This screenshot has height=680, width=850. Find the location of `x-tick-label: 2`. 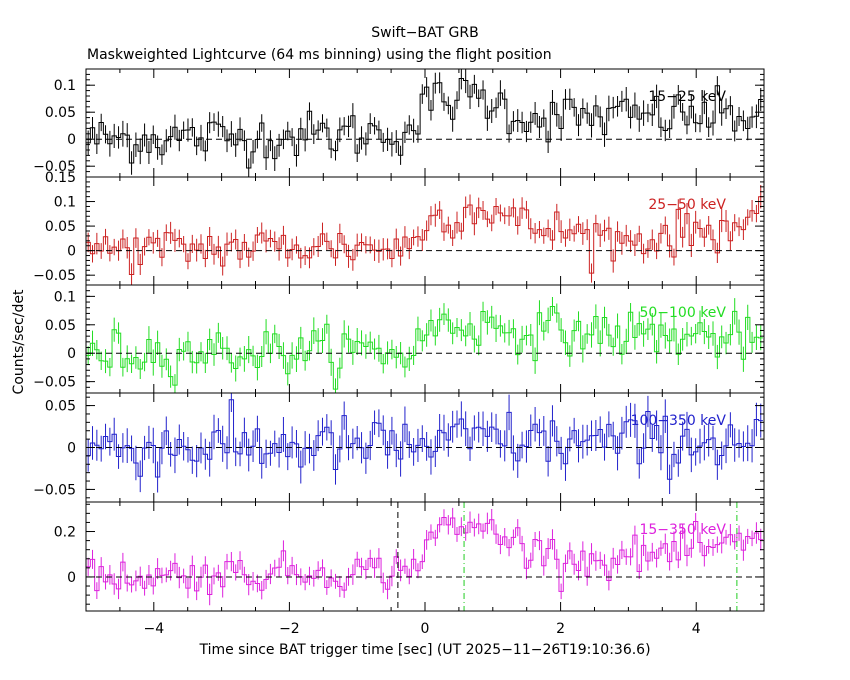

x-tick-label: 2 is located at coordinates (560, 629).